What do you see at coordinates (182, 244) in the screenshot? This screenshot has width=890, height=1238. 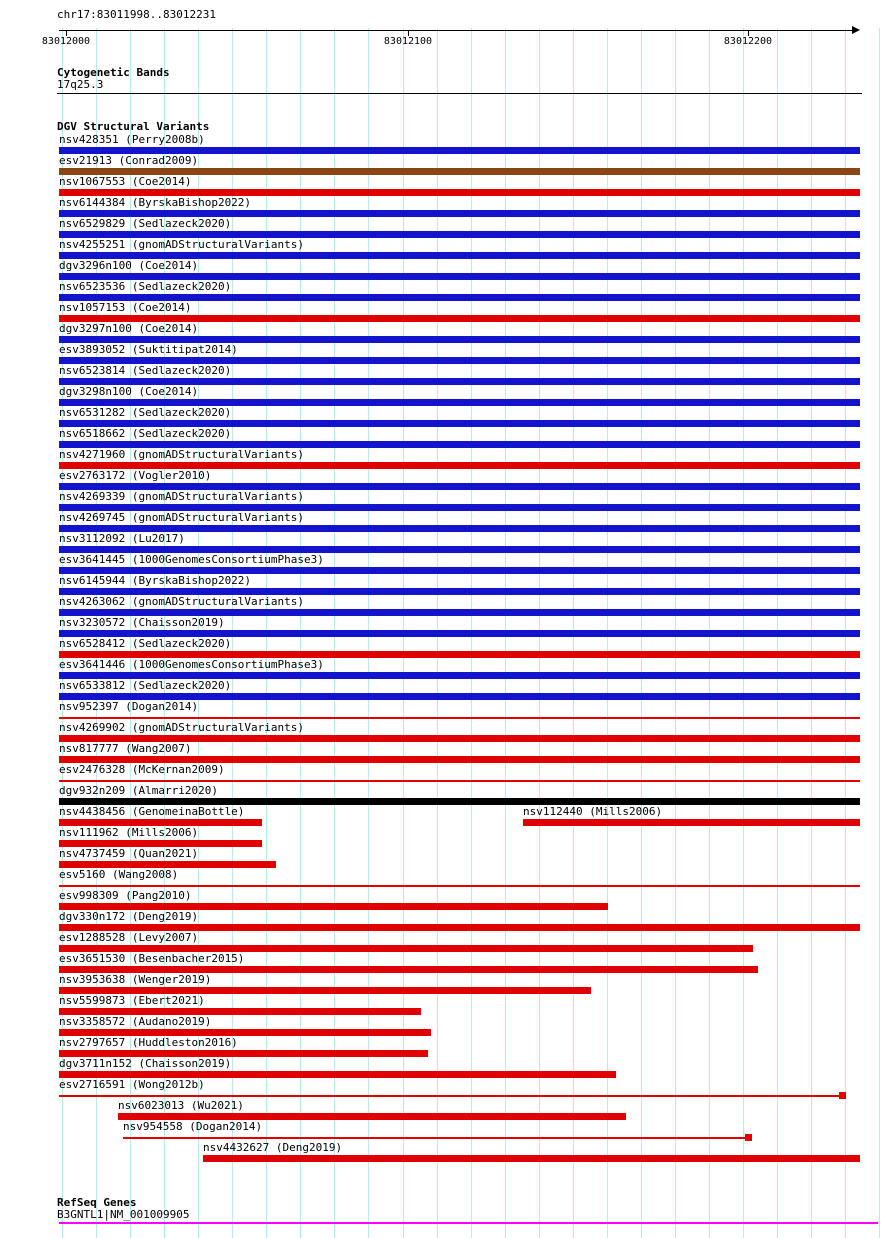 I see `variant-label: nsv4255251 (gnomADStructuralVariants)` at bounding box center [182, 244].